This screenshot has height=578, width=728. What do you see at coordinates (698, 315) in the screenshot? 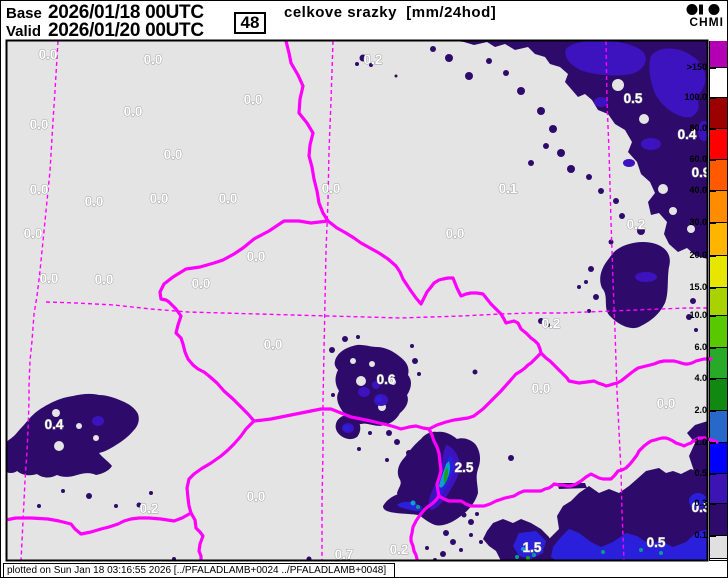
I see `scale-tick-label: 10.0` at bounding box center [698, 315].